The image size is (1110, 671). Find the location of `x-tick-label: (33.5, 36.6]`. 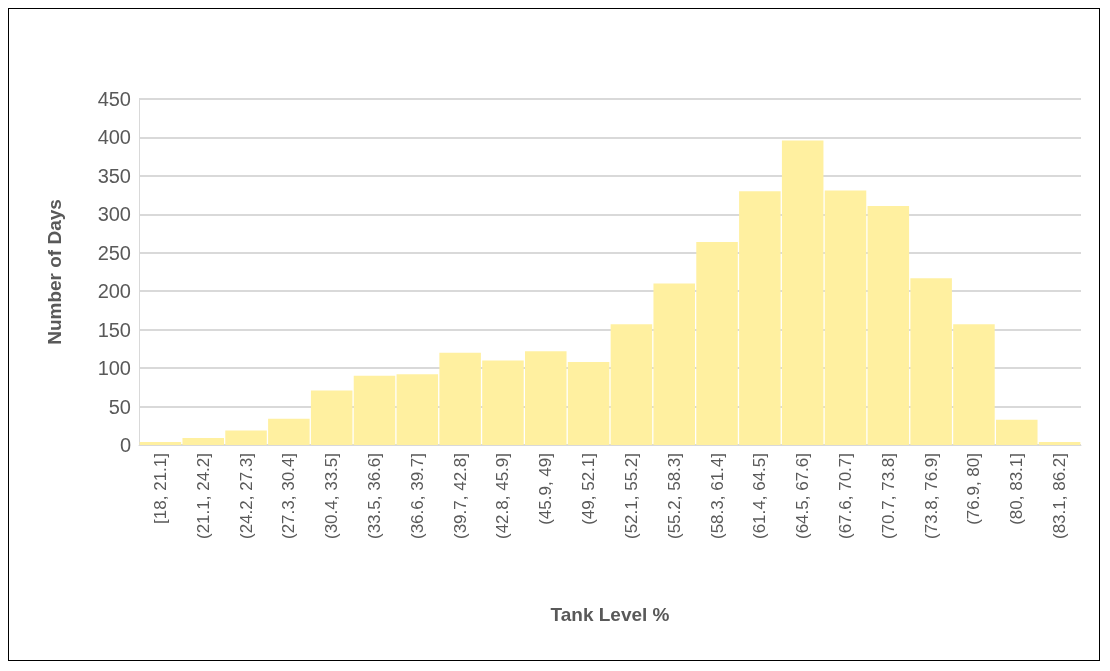

x-tick-label: (33.5, 36.6] is located at coordinates (374, 496).